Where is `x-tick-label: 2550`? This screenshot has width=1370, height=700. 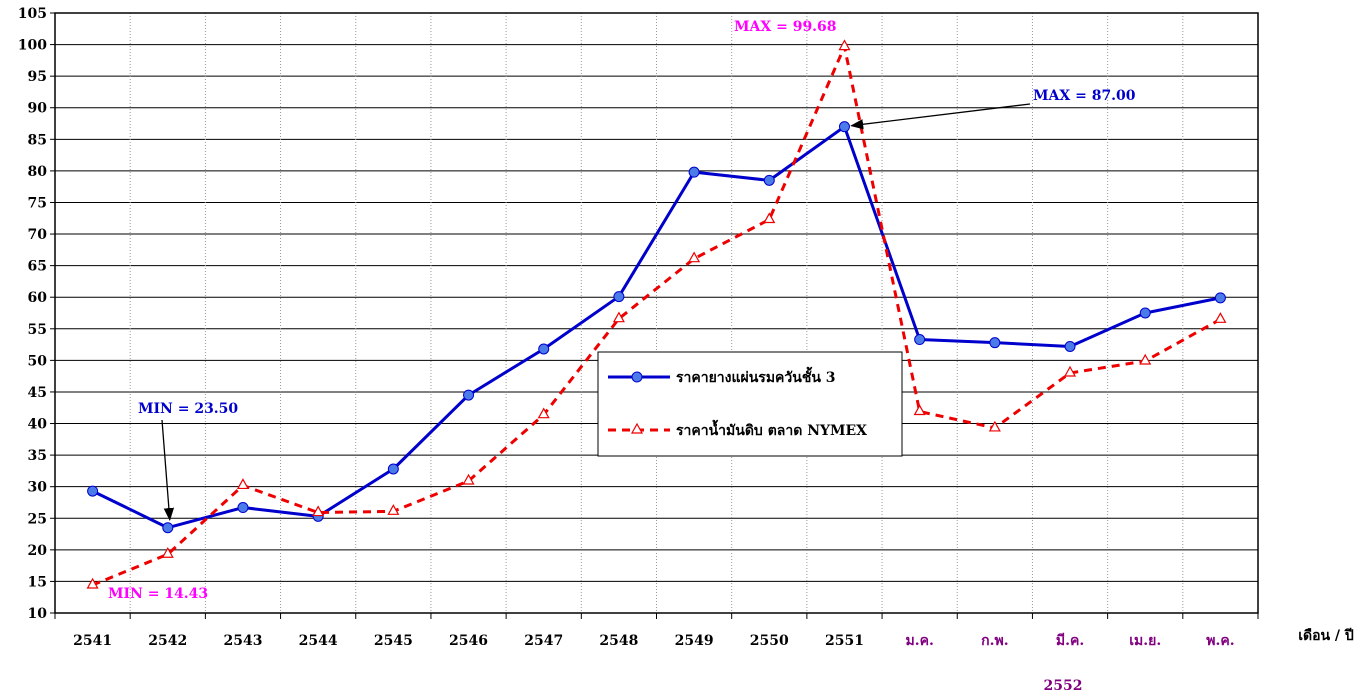 x-tick-label: 2550 is located at coordinates (769, 641).